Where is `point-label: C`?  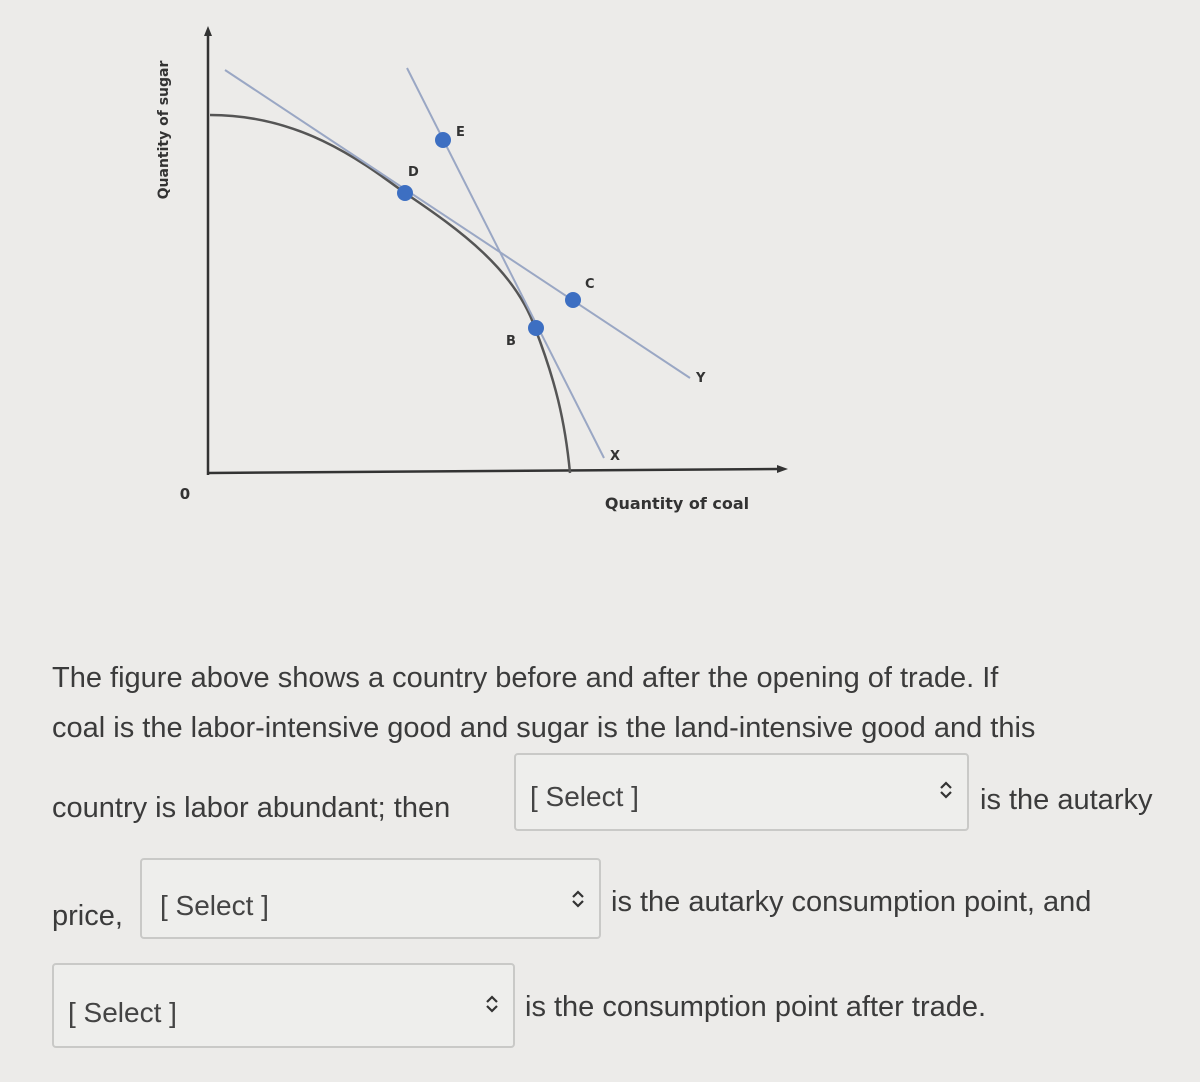
point-label: C is located at coordinates (590, 284).